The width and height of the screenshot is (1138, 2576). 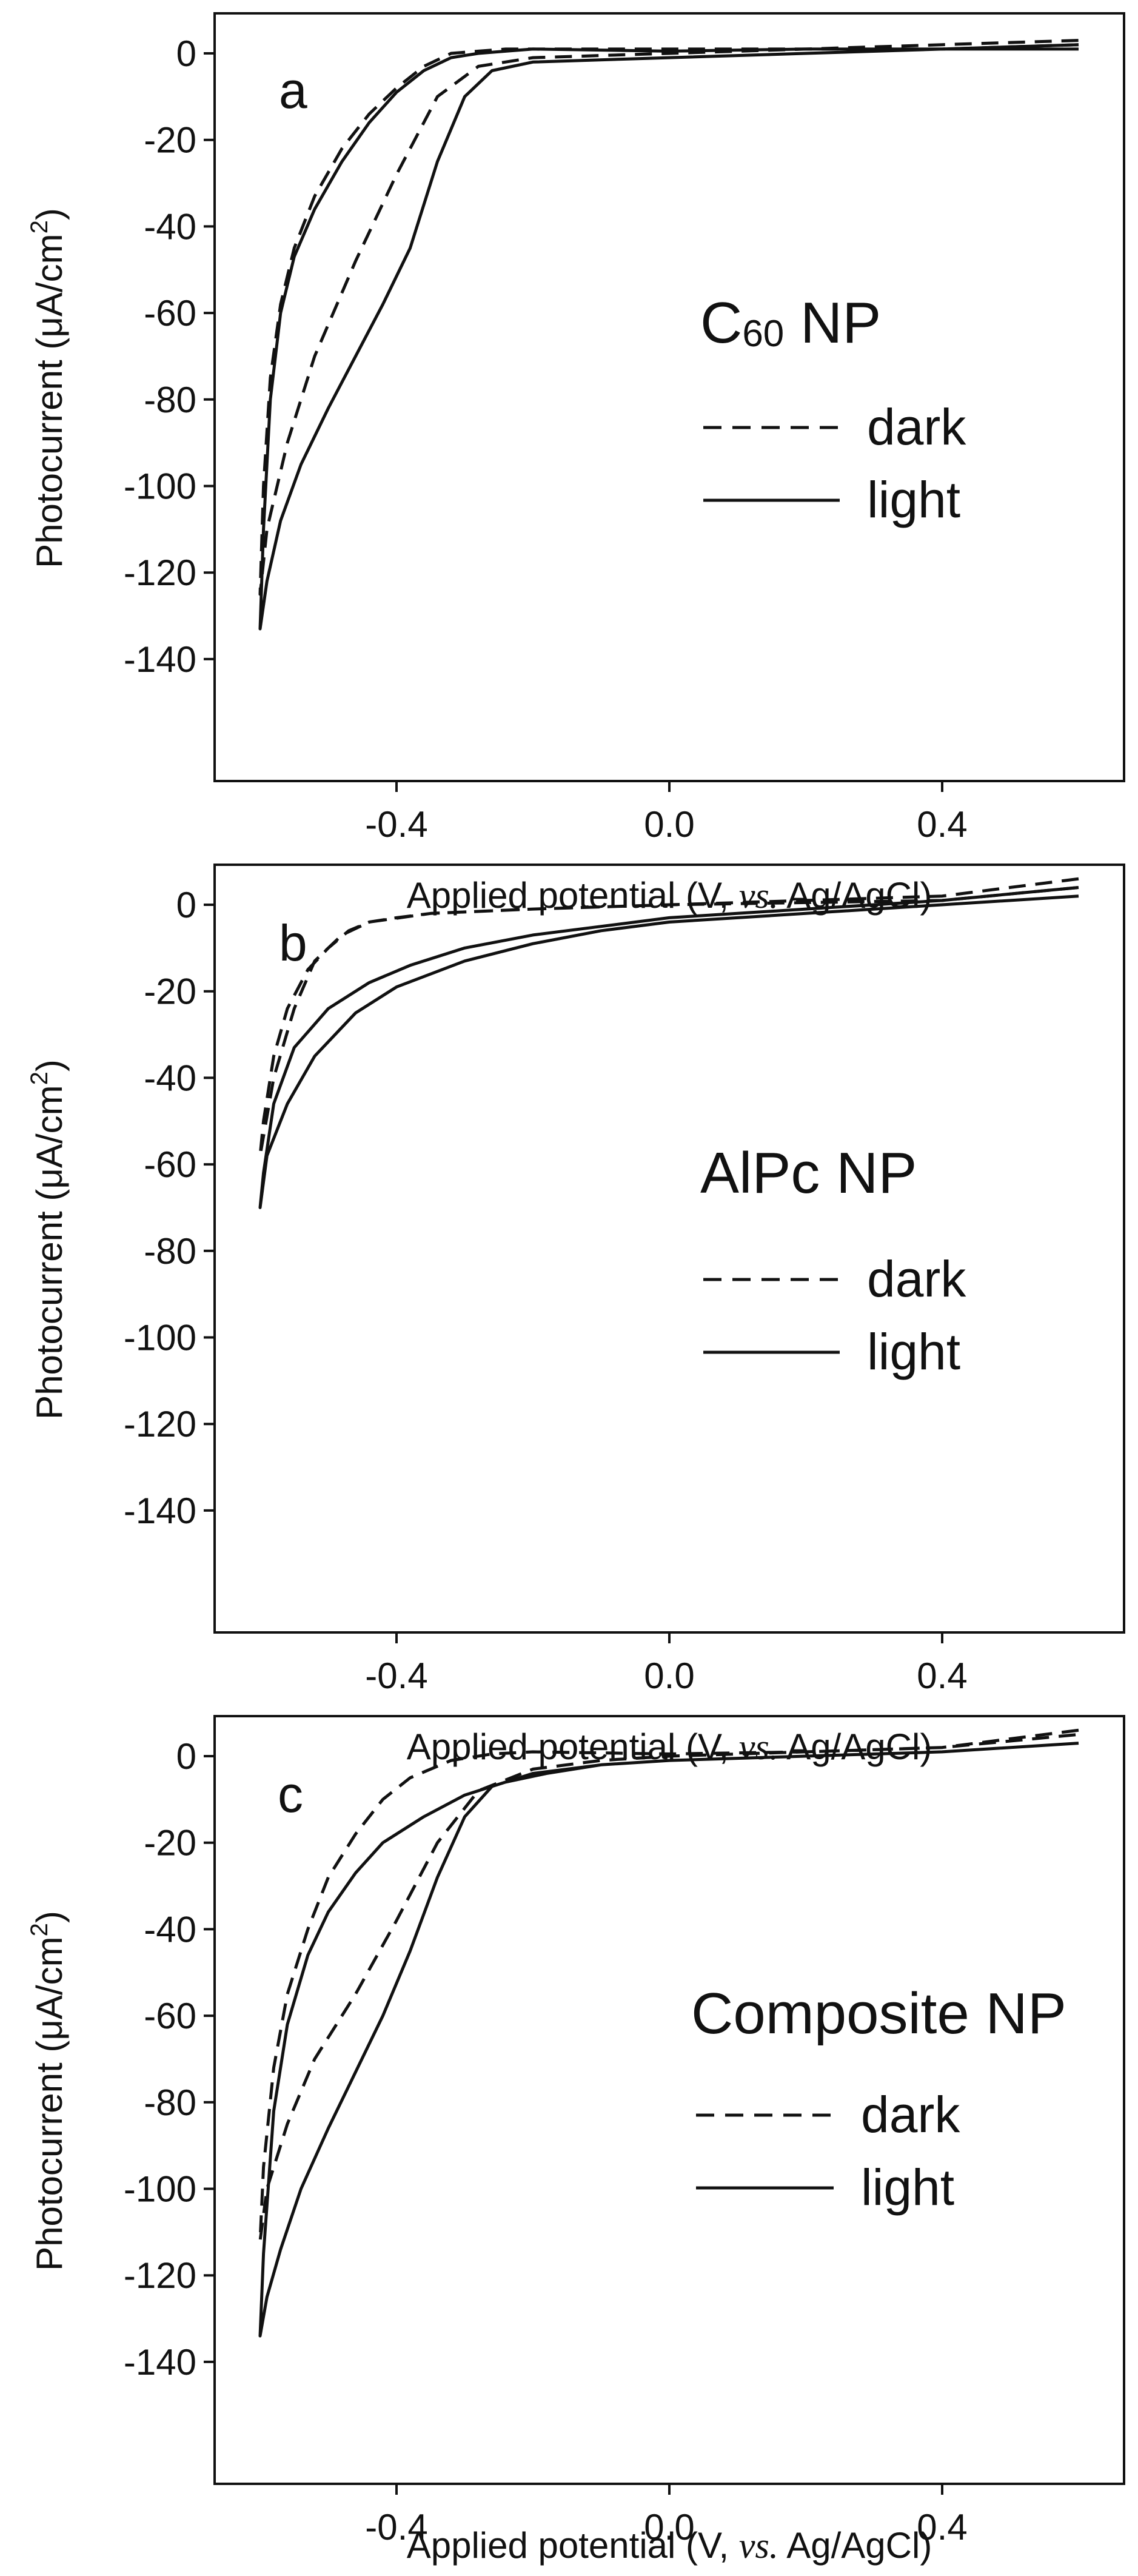 I want to click on sample-label: Composite NP, so click(x=878, y=2013).